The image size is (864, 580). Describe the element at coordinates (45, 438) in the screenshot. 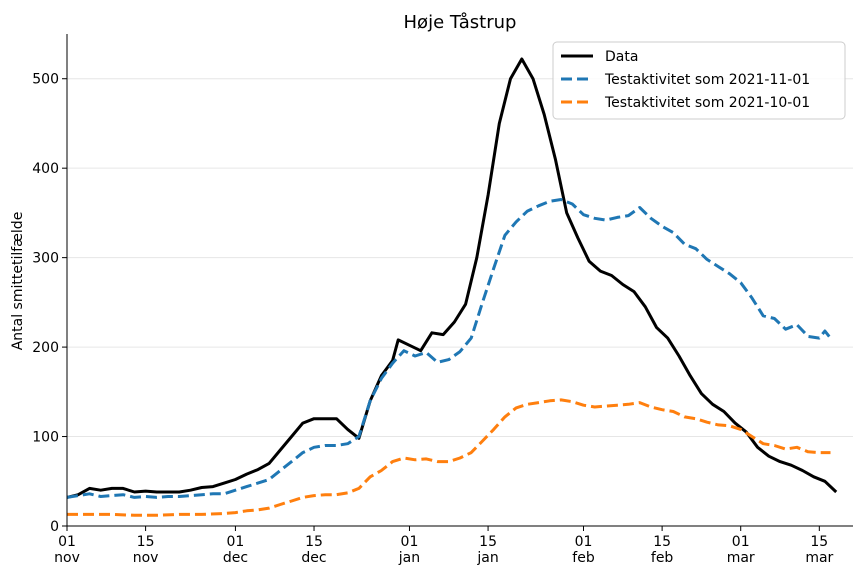

I see `y-tick-label: 100` at that location.